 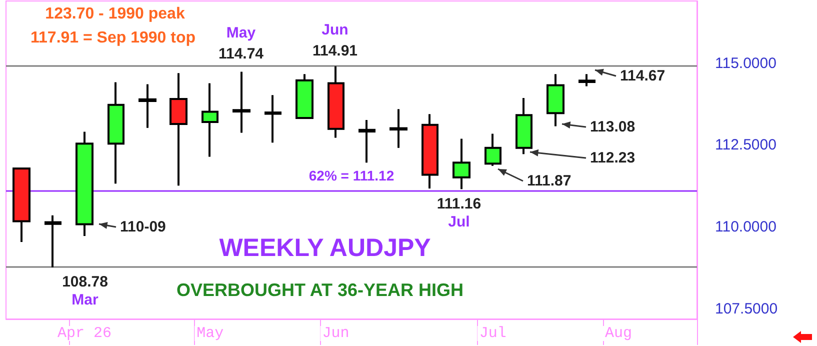 What do you see at coordinates (459, 204) in the screenshot?
I see `annotation: 111.16` at bounding box center [459, 204].